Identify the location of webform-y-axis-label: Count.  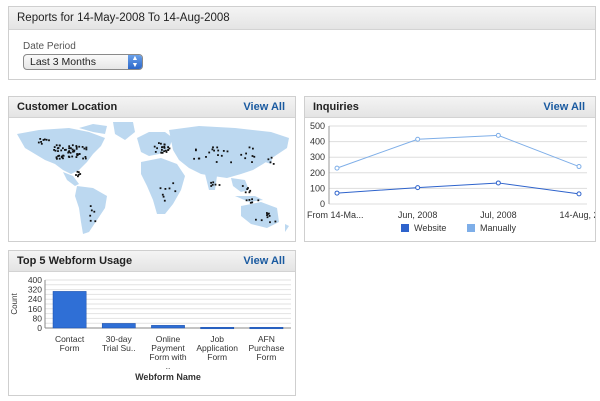
(14, 304).